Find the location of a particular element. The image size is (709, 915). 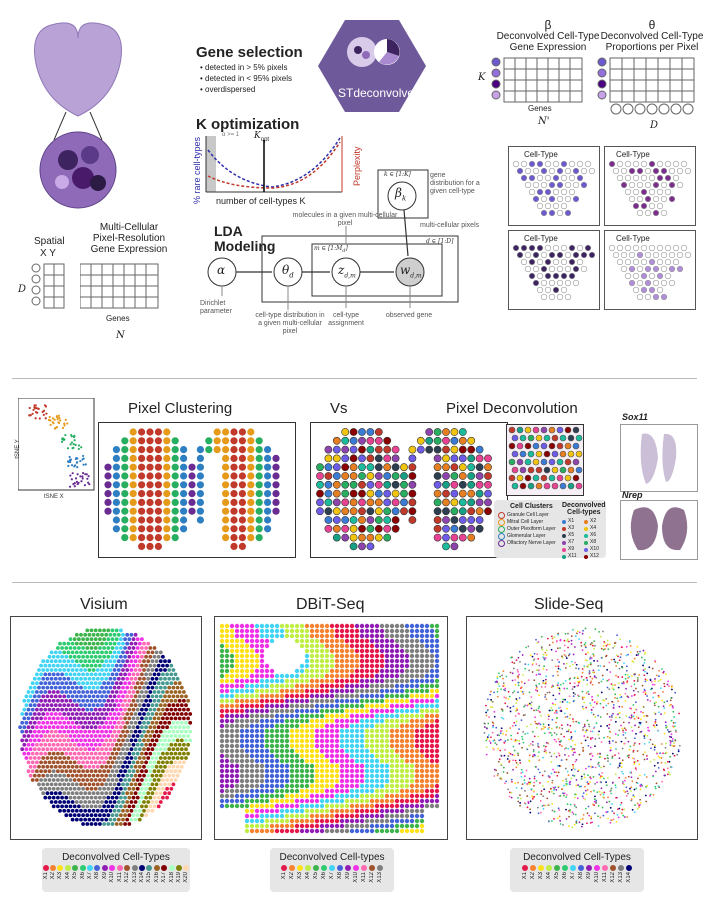

dirichlet-label: Dirichlet parameter is located at coordinates (216, 307).